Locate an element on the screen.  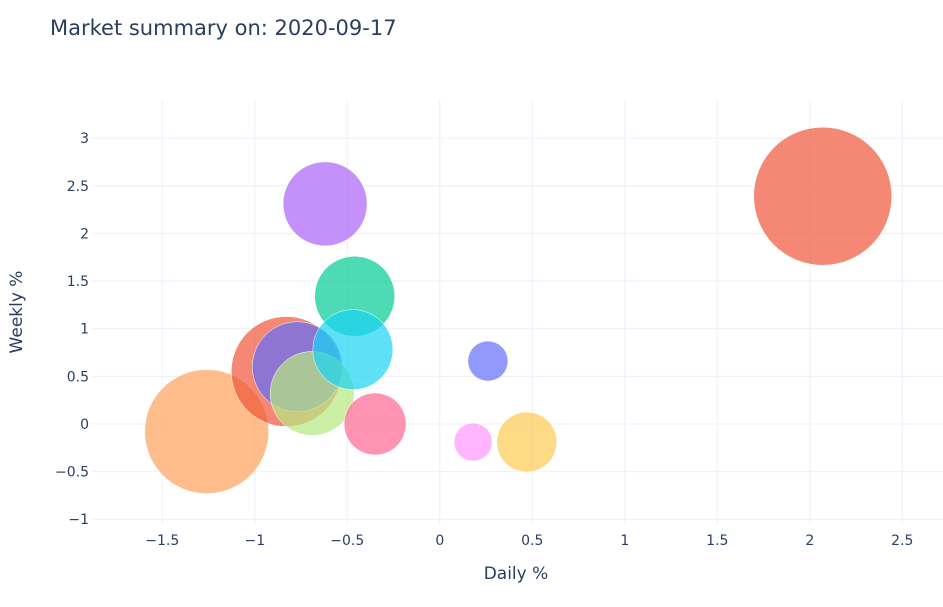
chart-title: Market summary on: 2020-09-17 is located at coordinates (223, 28).